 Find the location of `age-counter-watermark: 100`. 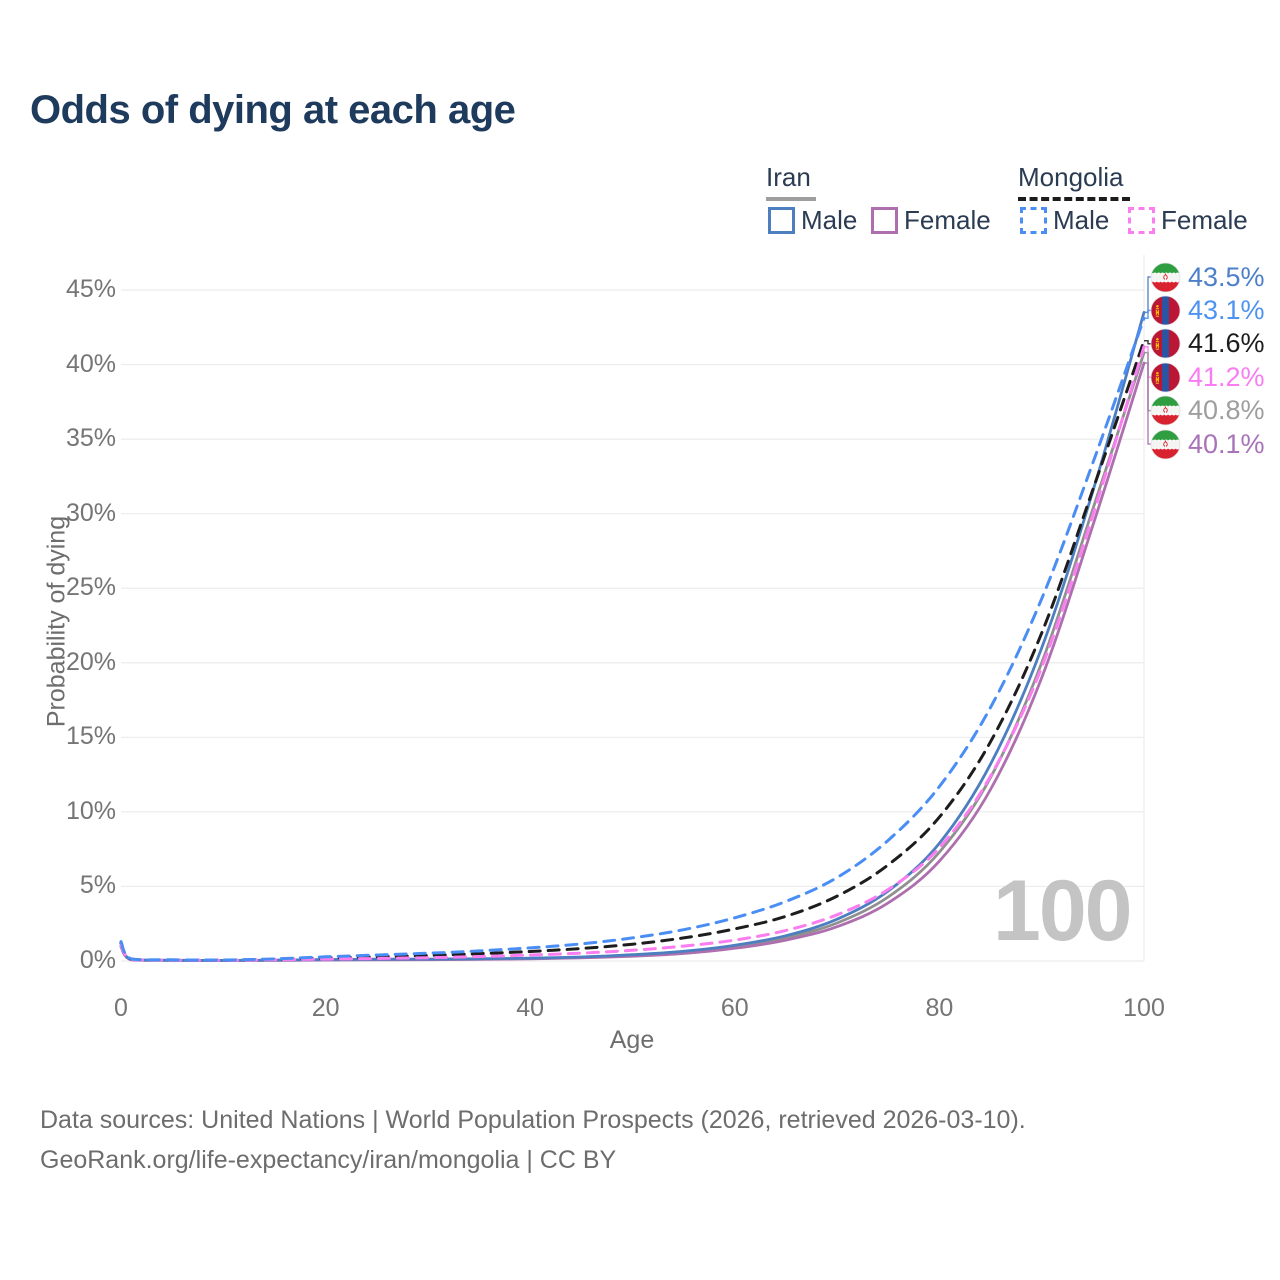

age-counter-watermark: 100 is located at coordinates (1062, 911).